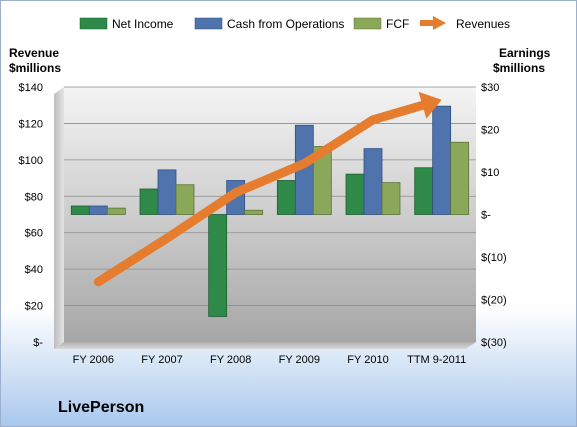 This screenshot has height=427, width=577. Describe the element at coordinates (34, 197) in the screenshot. I see `left-tick-label: $80` at that location.